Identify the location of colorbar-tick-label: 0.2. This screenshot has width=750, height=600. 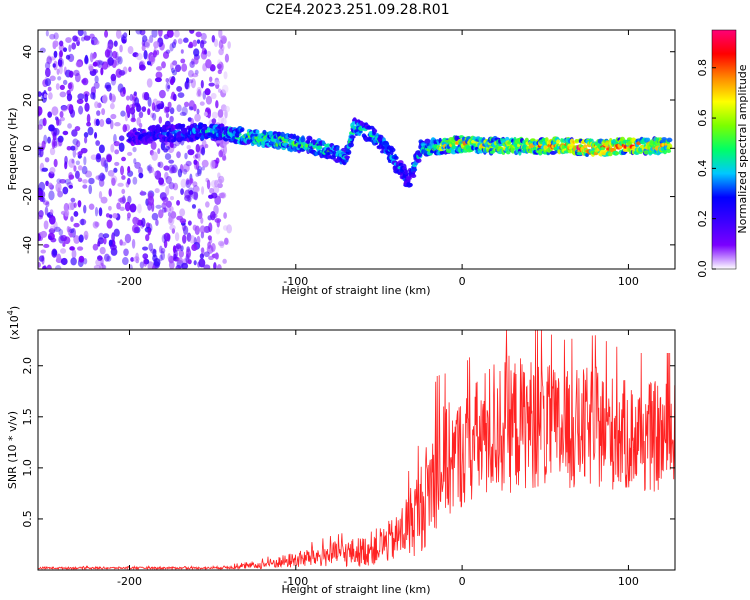
(702, 219).